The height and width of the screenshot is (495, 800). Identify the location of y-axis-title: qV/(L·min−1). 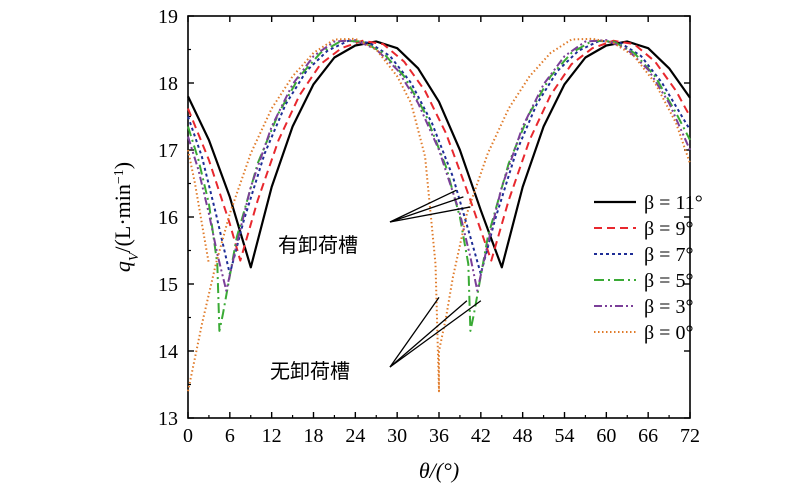
(126, 217).